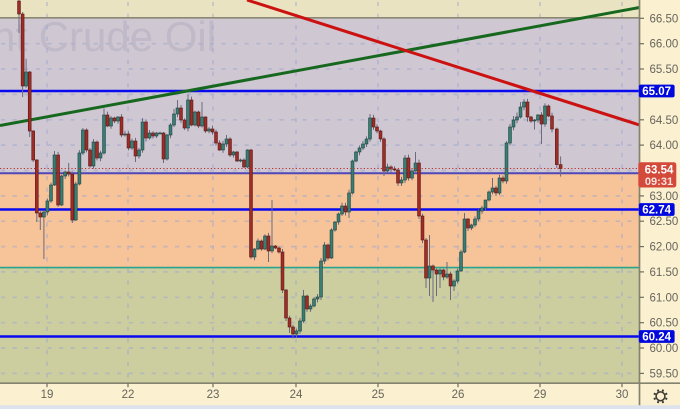 The width and height of the screenshot is (680, 409). What do you see at coordinates (656, 92) in the screenshot?
I see `svg-text: 65.07` at bounding box center [656, 92].